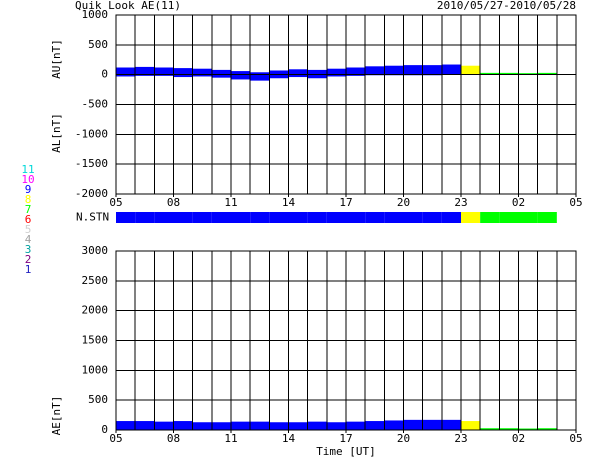 Image resolution: width=590 pixels, height=460 pixels. I want to click on legend-label: 1, so click(28, 269).